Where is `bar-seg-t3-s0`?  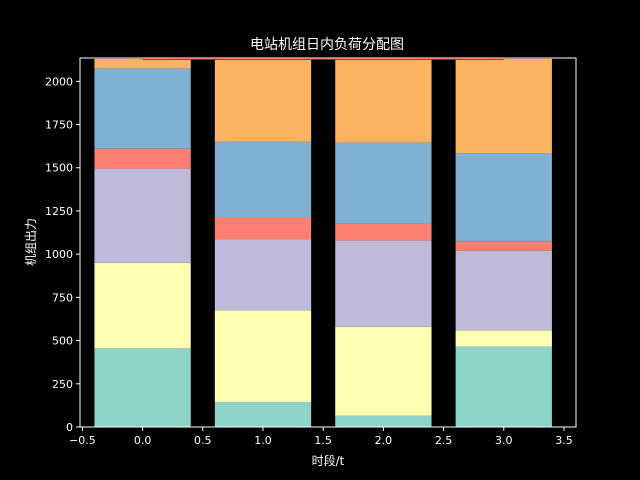 bar-seg-t3-s0 is located at coordinates (503, 386).